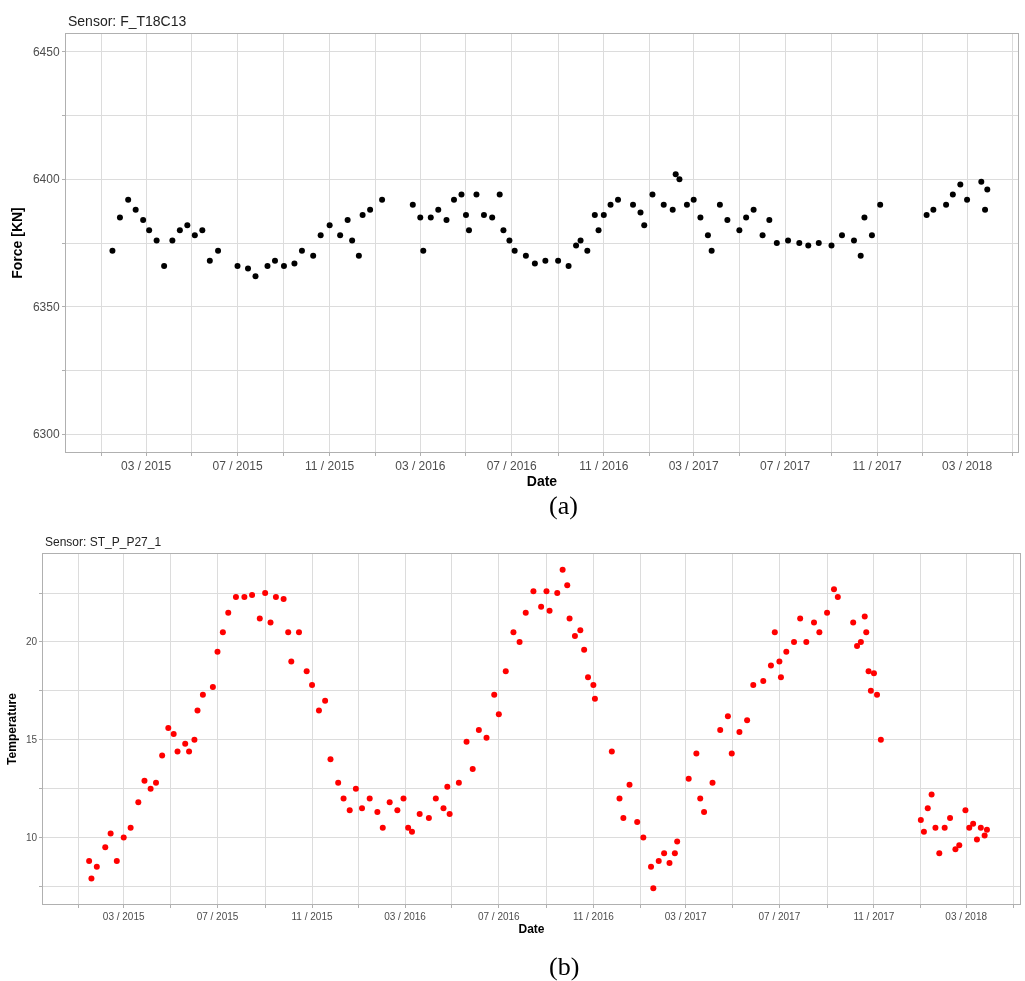  Describe the element at coordinates (564, 966) in the screenshot. I see `text: (b)` at that location.